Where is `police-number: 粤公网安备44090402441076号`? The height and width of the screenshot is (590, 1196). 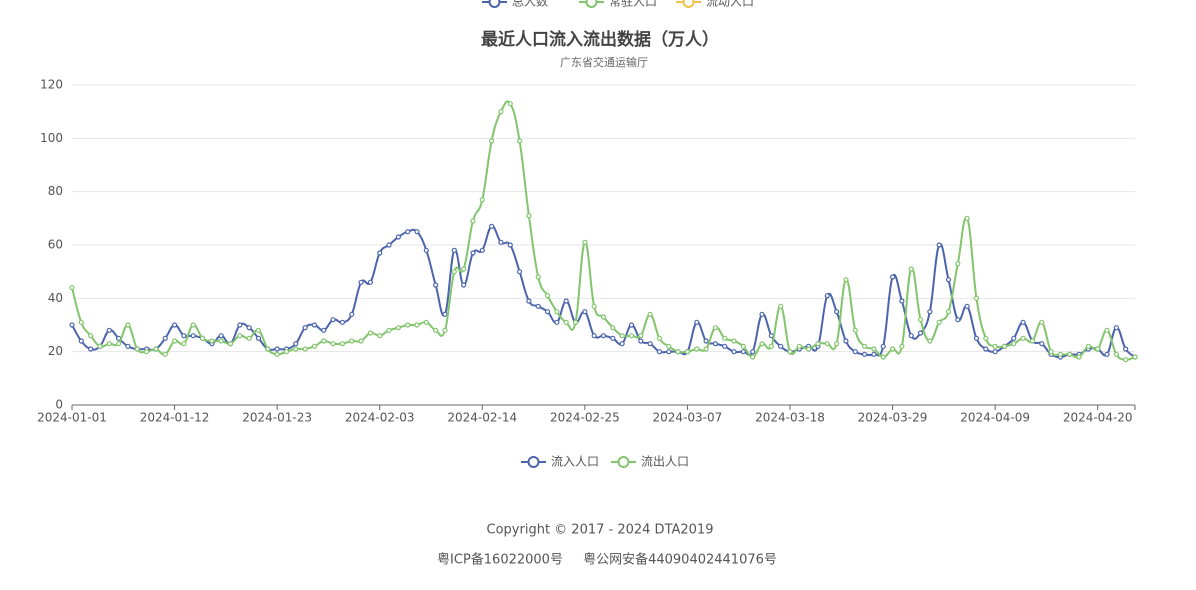 police-number: 粤公网安备44090402441076号 is located at coordinates (680, 560).